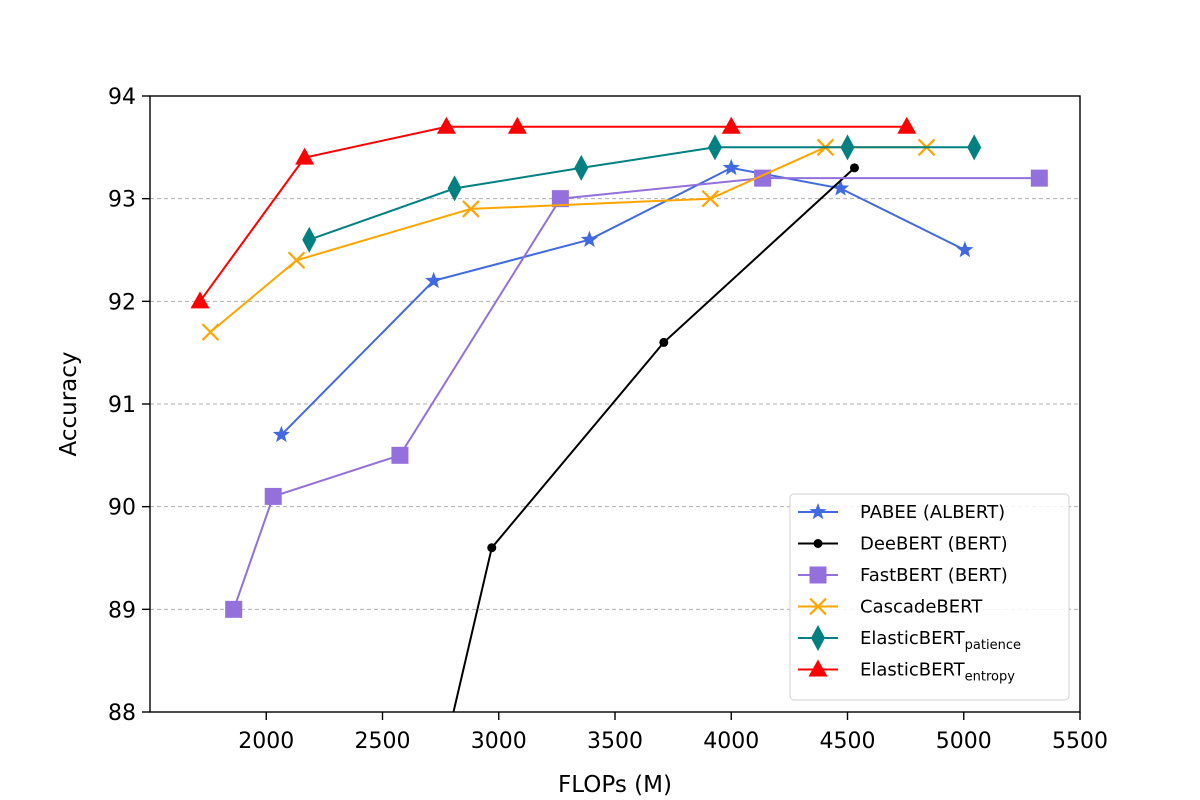  I want to click on legend-box, so click(929, 597).